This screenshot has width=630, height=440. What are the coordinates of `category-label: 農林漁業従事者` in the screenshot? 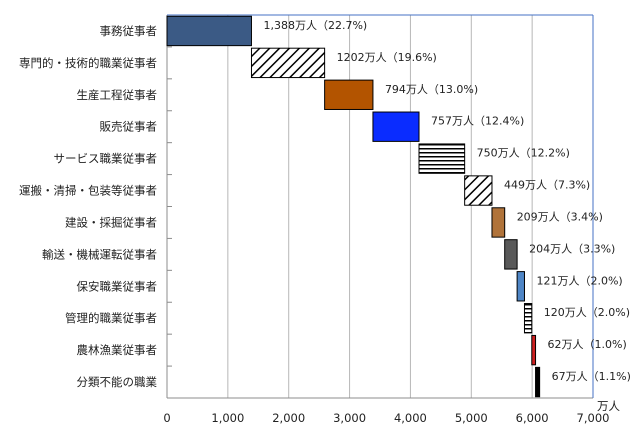 It's located at (117, 350).